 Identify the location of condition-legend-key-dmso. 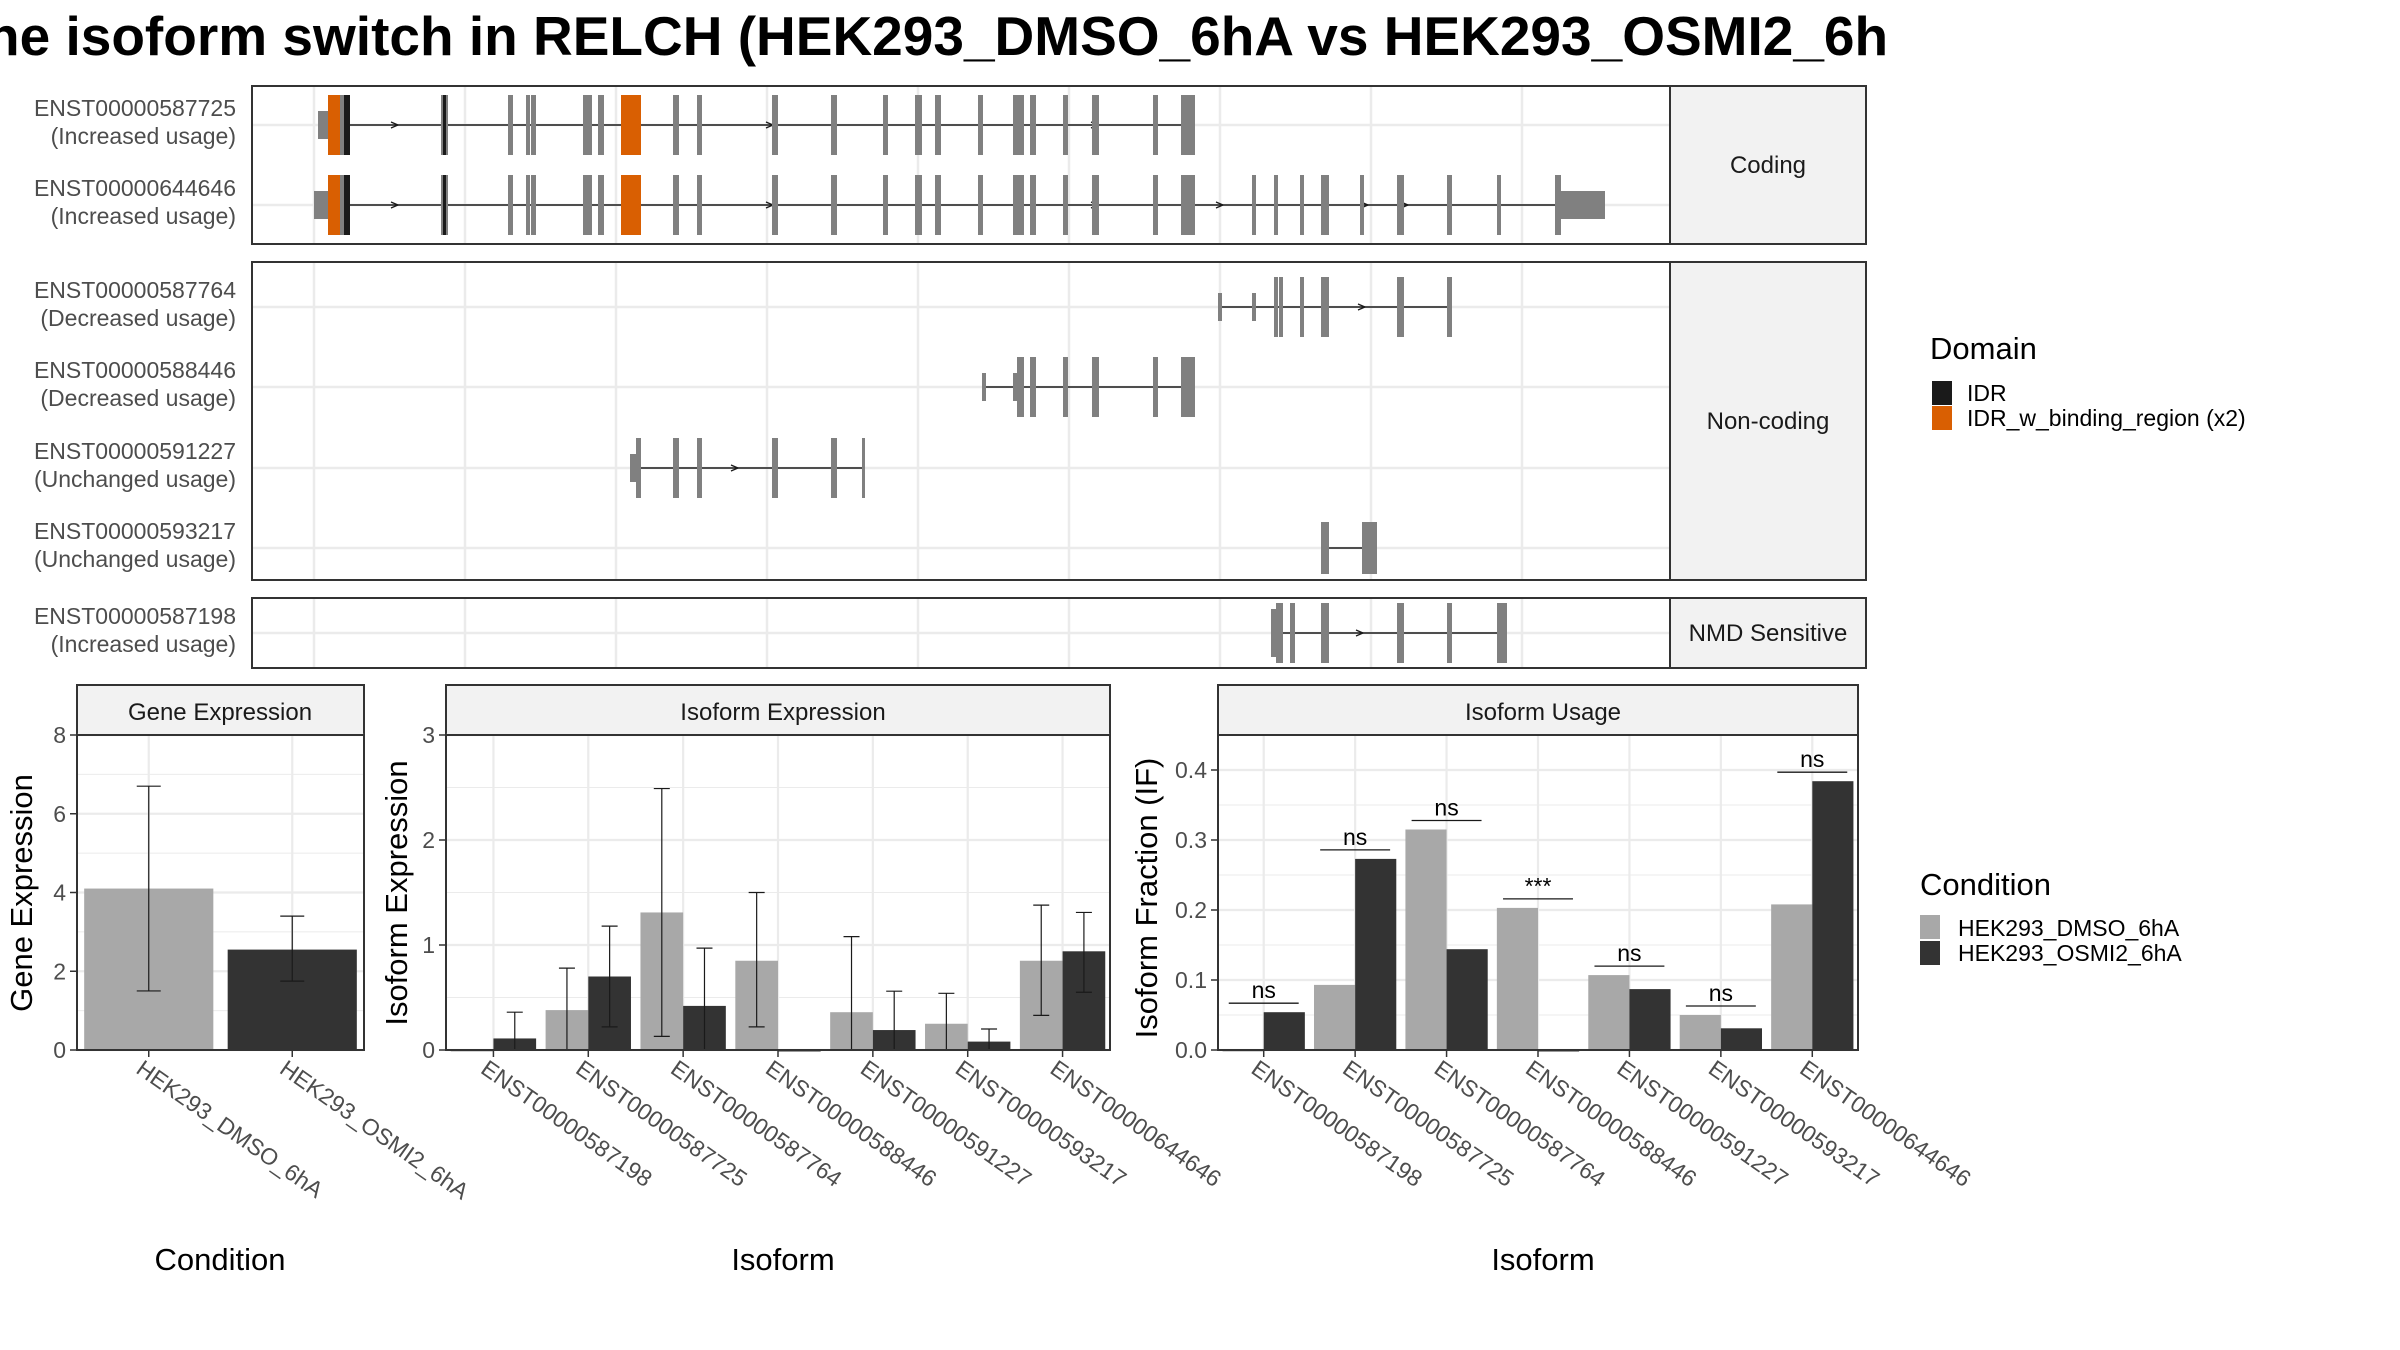
(1930, 927).